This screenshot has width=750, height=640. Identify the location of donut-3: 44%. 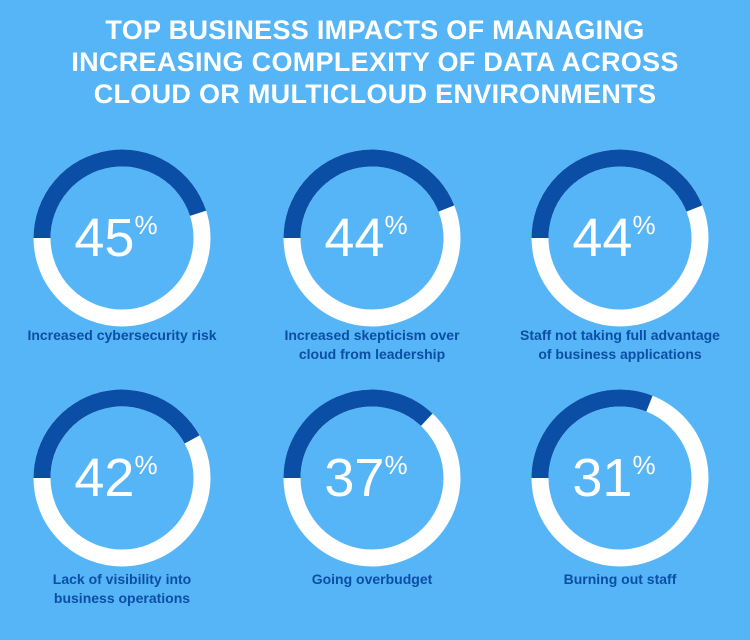
(620, 238).